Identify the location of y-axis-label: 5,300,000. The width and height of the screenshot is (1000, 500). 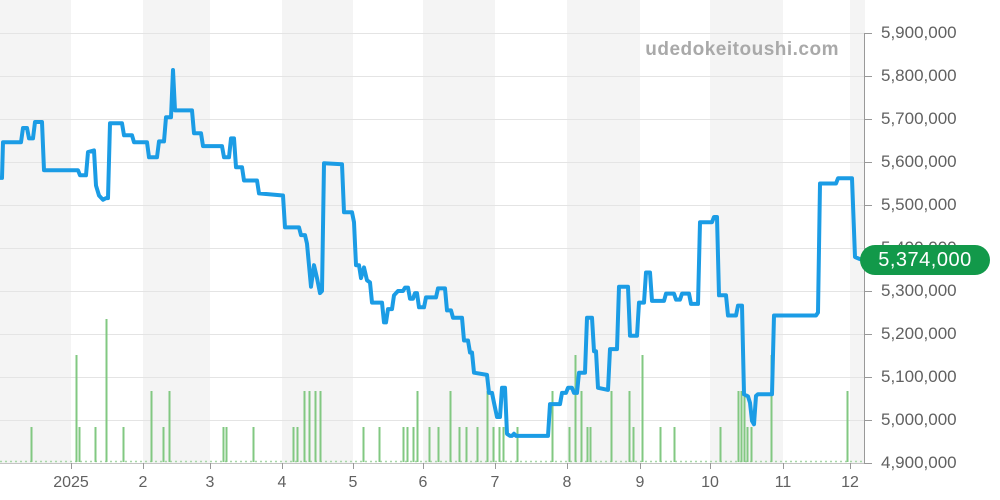
(919, 290).